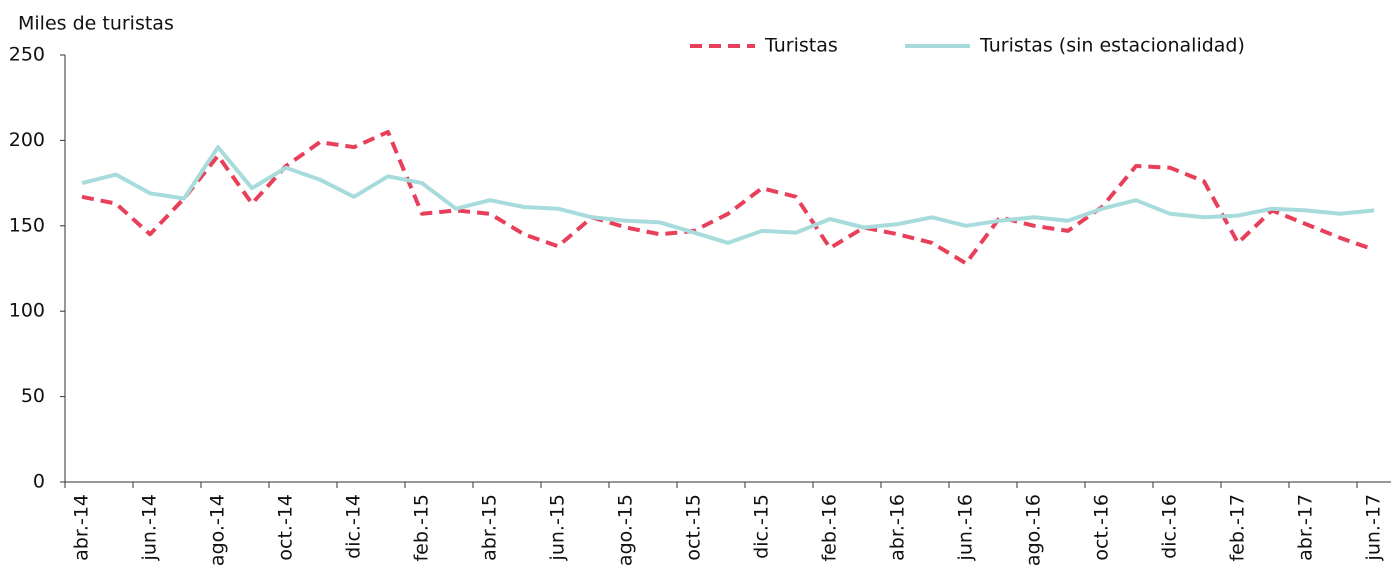  What do you see at coordinates (762, 526) in the screenshot?
I see `x-tick-label: dic.-15` at bounding box center [762, 526].